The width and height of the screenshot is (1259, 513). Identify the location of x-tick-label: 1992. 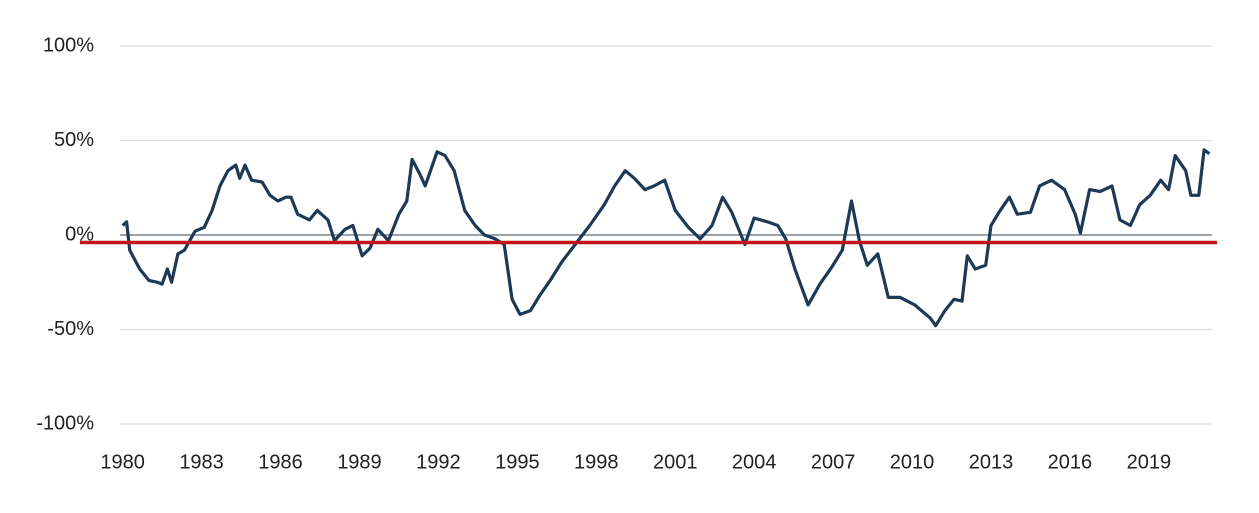
(438, 462).